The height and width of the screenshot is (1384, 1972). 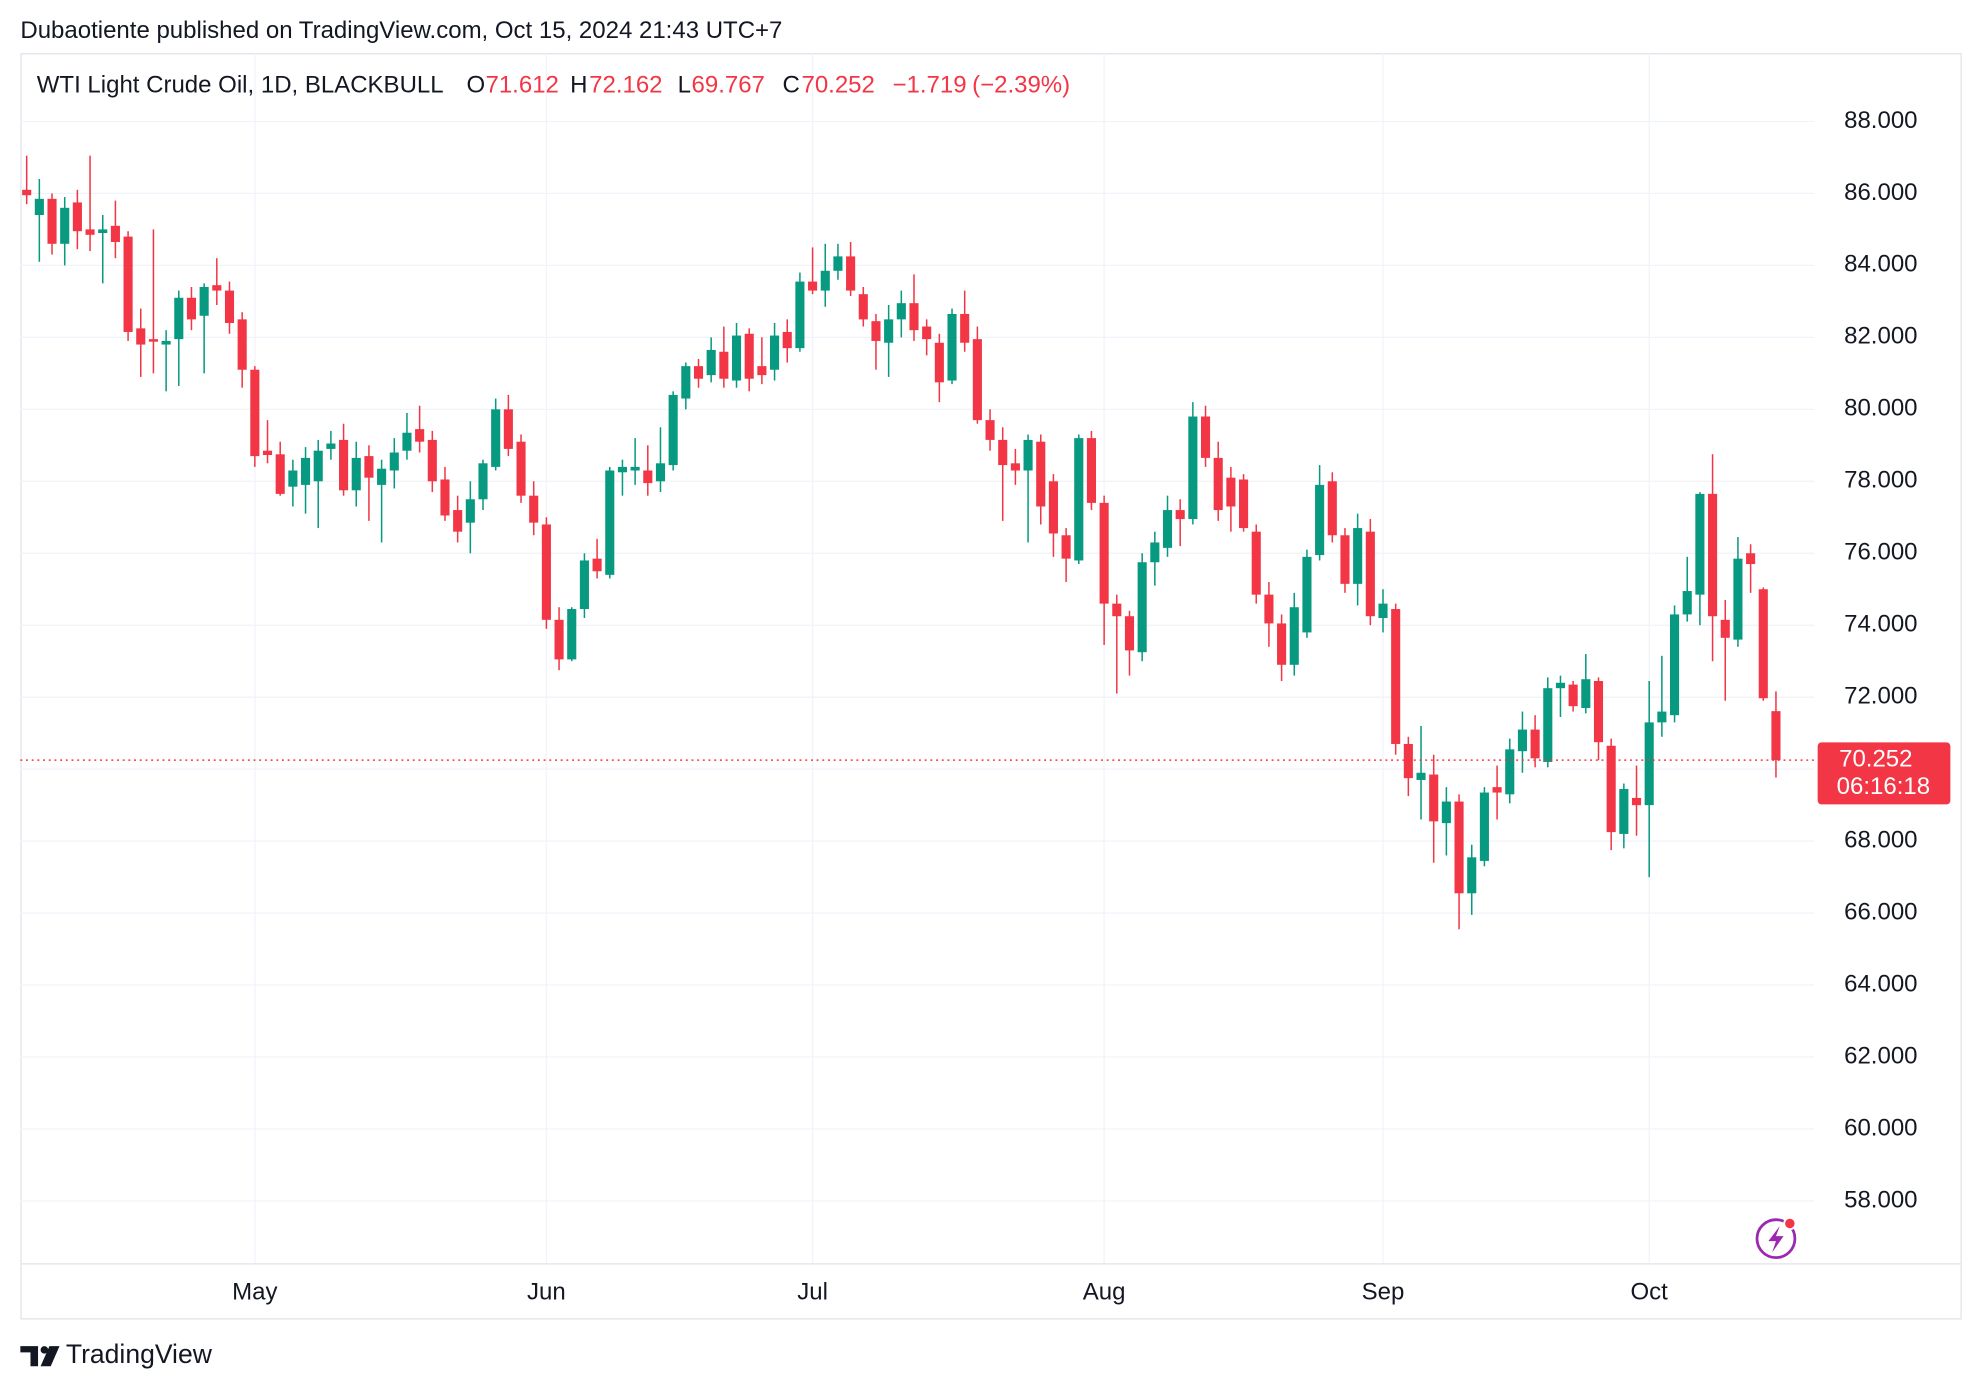 I want to click on brand-logo: TradingView, so click(x=116, y=1354).